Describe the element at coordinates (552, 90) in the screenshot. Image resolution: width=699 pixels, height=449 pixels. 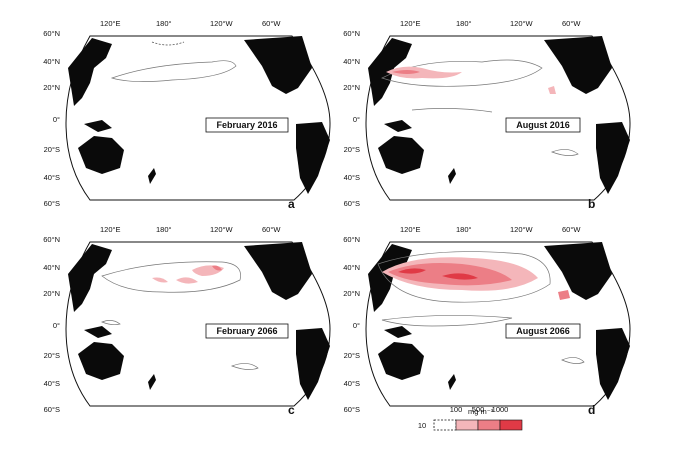
I see `plume-100-east` at that location.